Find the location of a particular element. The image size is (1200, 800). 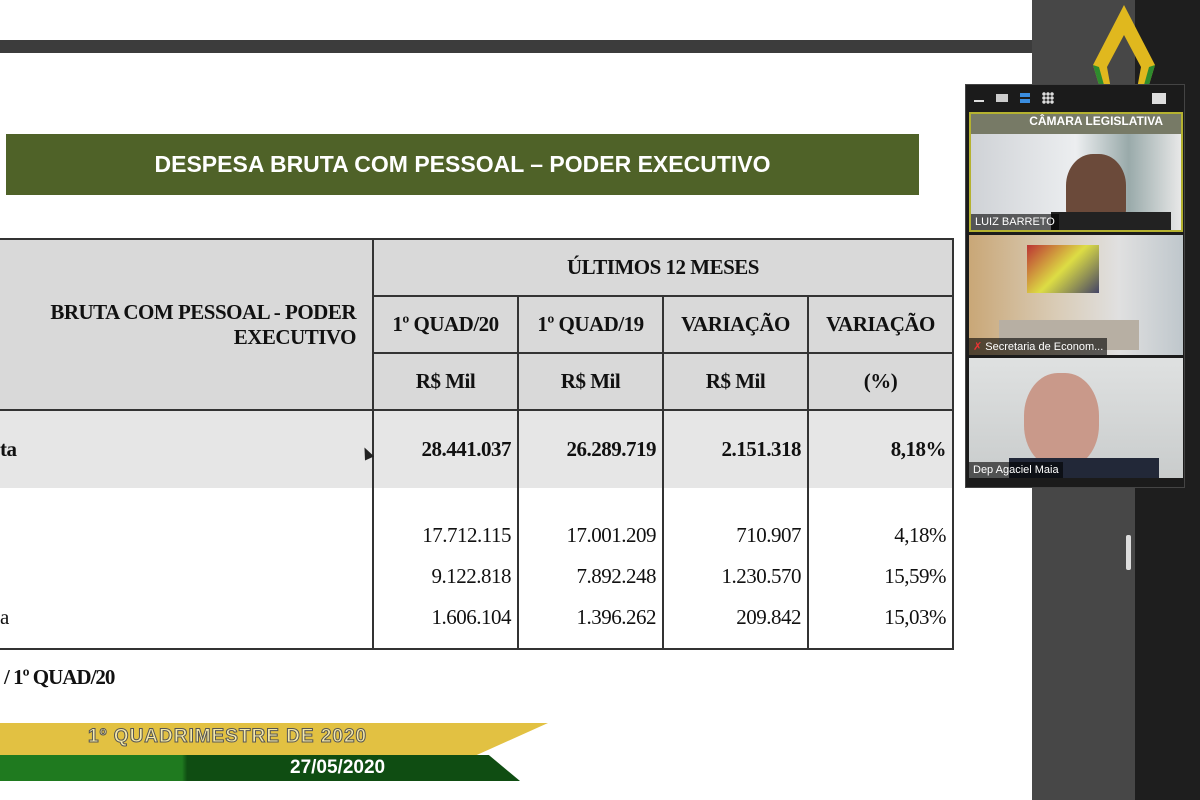

table-row: 17.712.115 17.001.209 710.907 4,18% is located at coordinates (477, 518).